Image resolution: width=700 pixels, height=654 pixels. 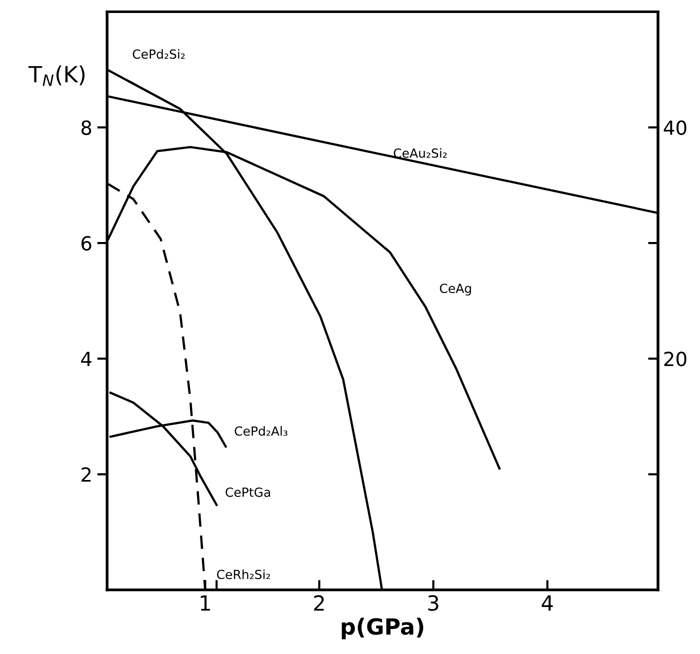 I want to click on y2-tick-label: 20, so click(x=675, y=359).